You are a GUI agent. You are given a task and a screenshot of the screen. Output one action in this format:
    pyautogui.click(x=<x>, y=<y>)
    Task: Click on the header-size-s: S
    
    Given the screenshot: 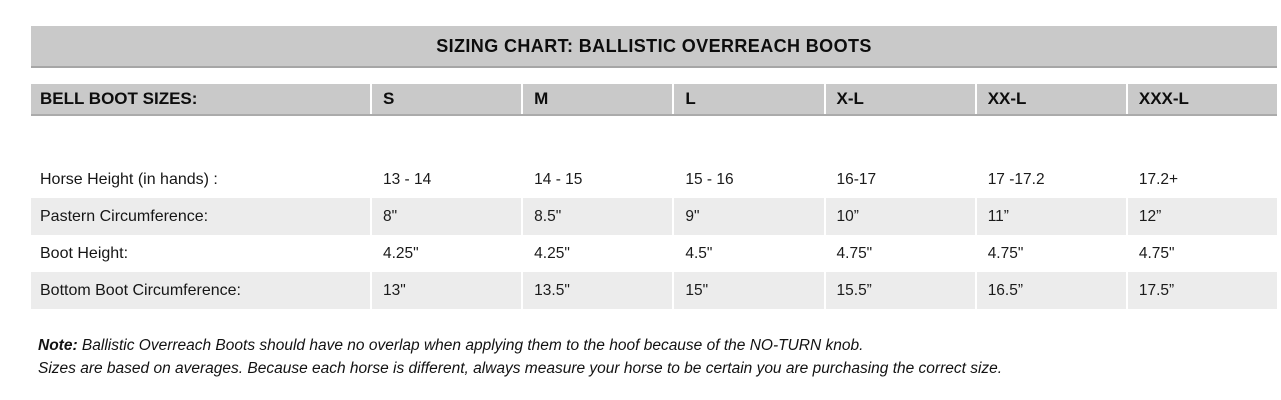 What is the action you would take?
    pyautogui.click(x=445, y=99)
    